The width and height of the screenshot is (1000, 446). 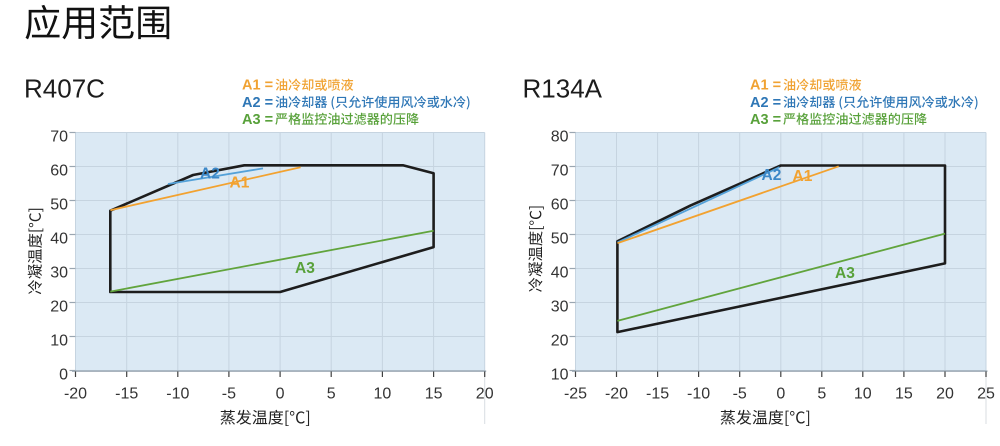 I want to click on svg-text: R134A, so click(x=563, y=89).